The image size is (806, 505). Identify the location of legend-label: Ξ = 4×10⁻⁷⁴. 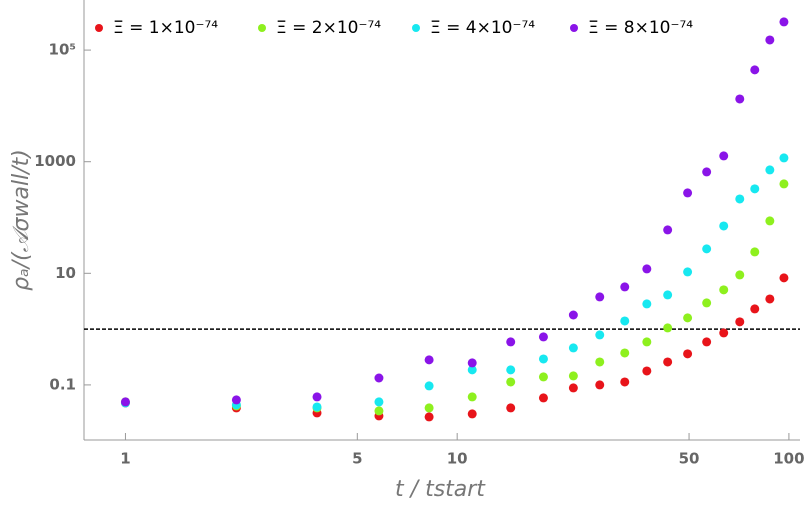
(482, 28).